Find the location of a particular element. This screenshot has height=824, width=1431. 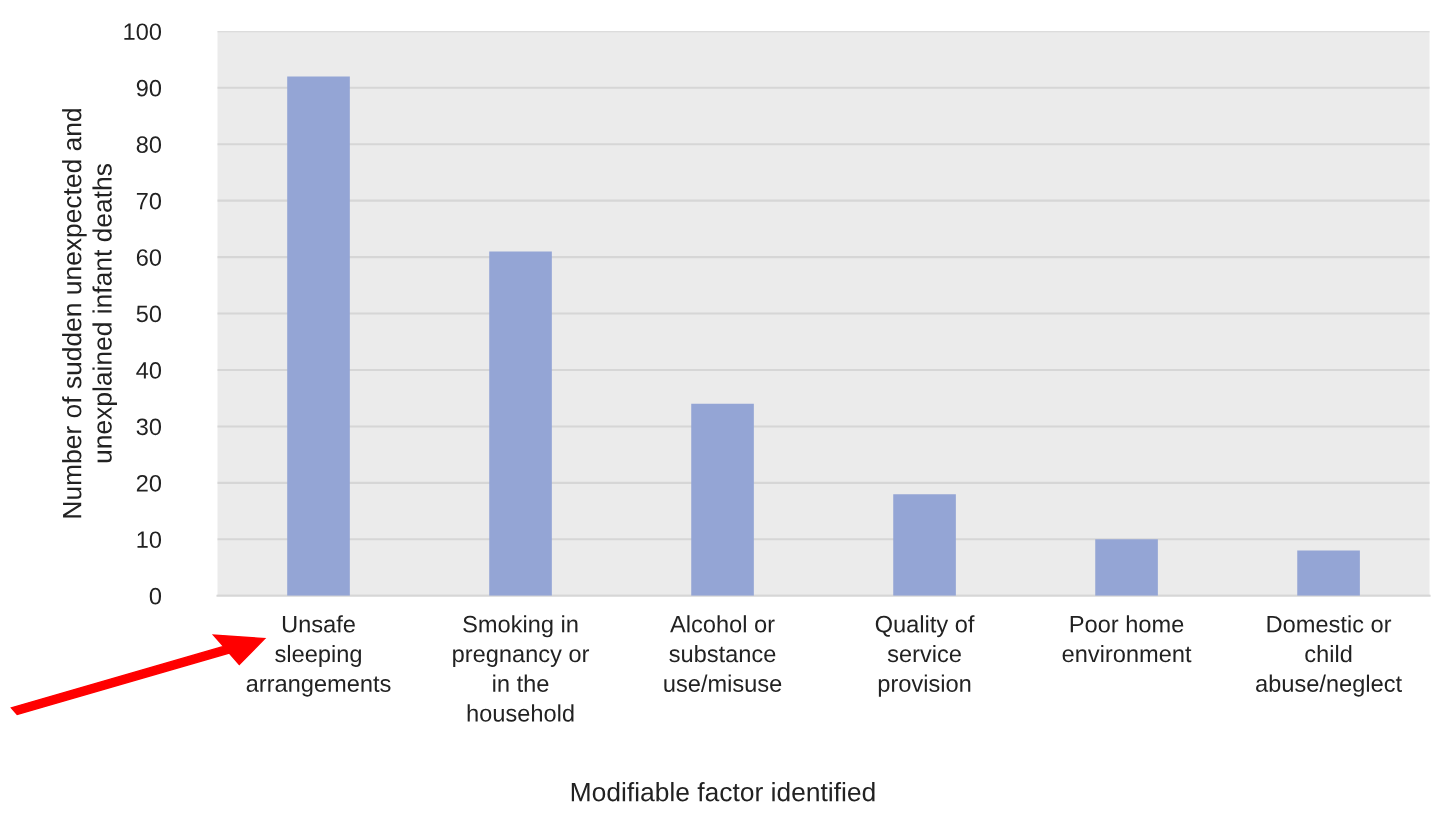

x-tick-label: Alcohol or substance use/misuse is located at coordinates (723, 653).